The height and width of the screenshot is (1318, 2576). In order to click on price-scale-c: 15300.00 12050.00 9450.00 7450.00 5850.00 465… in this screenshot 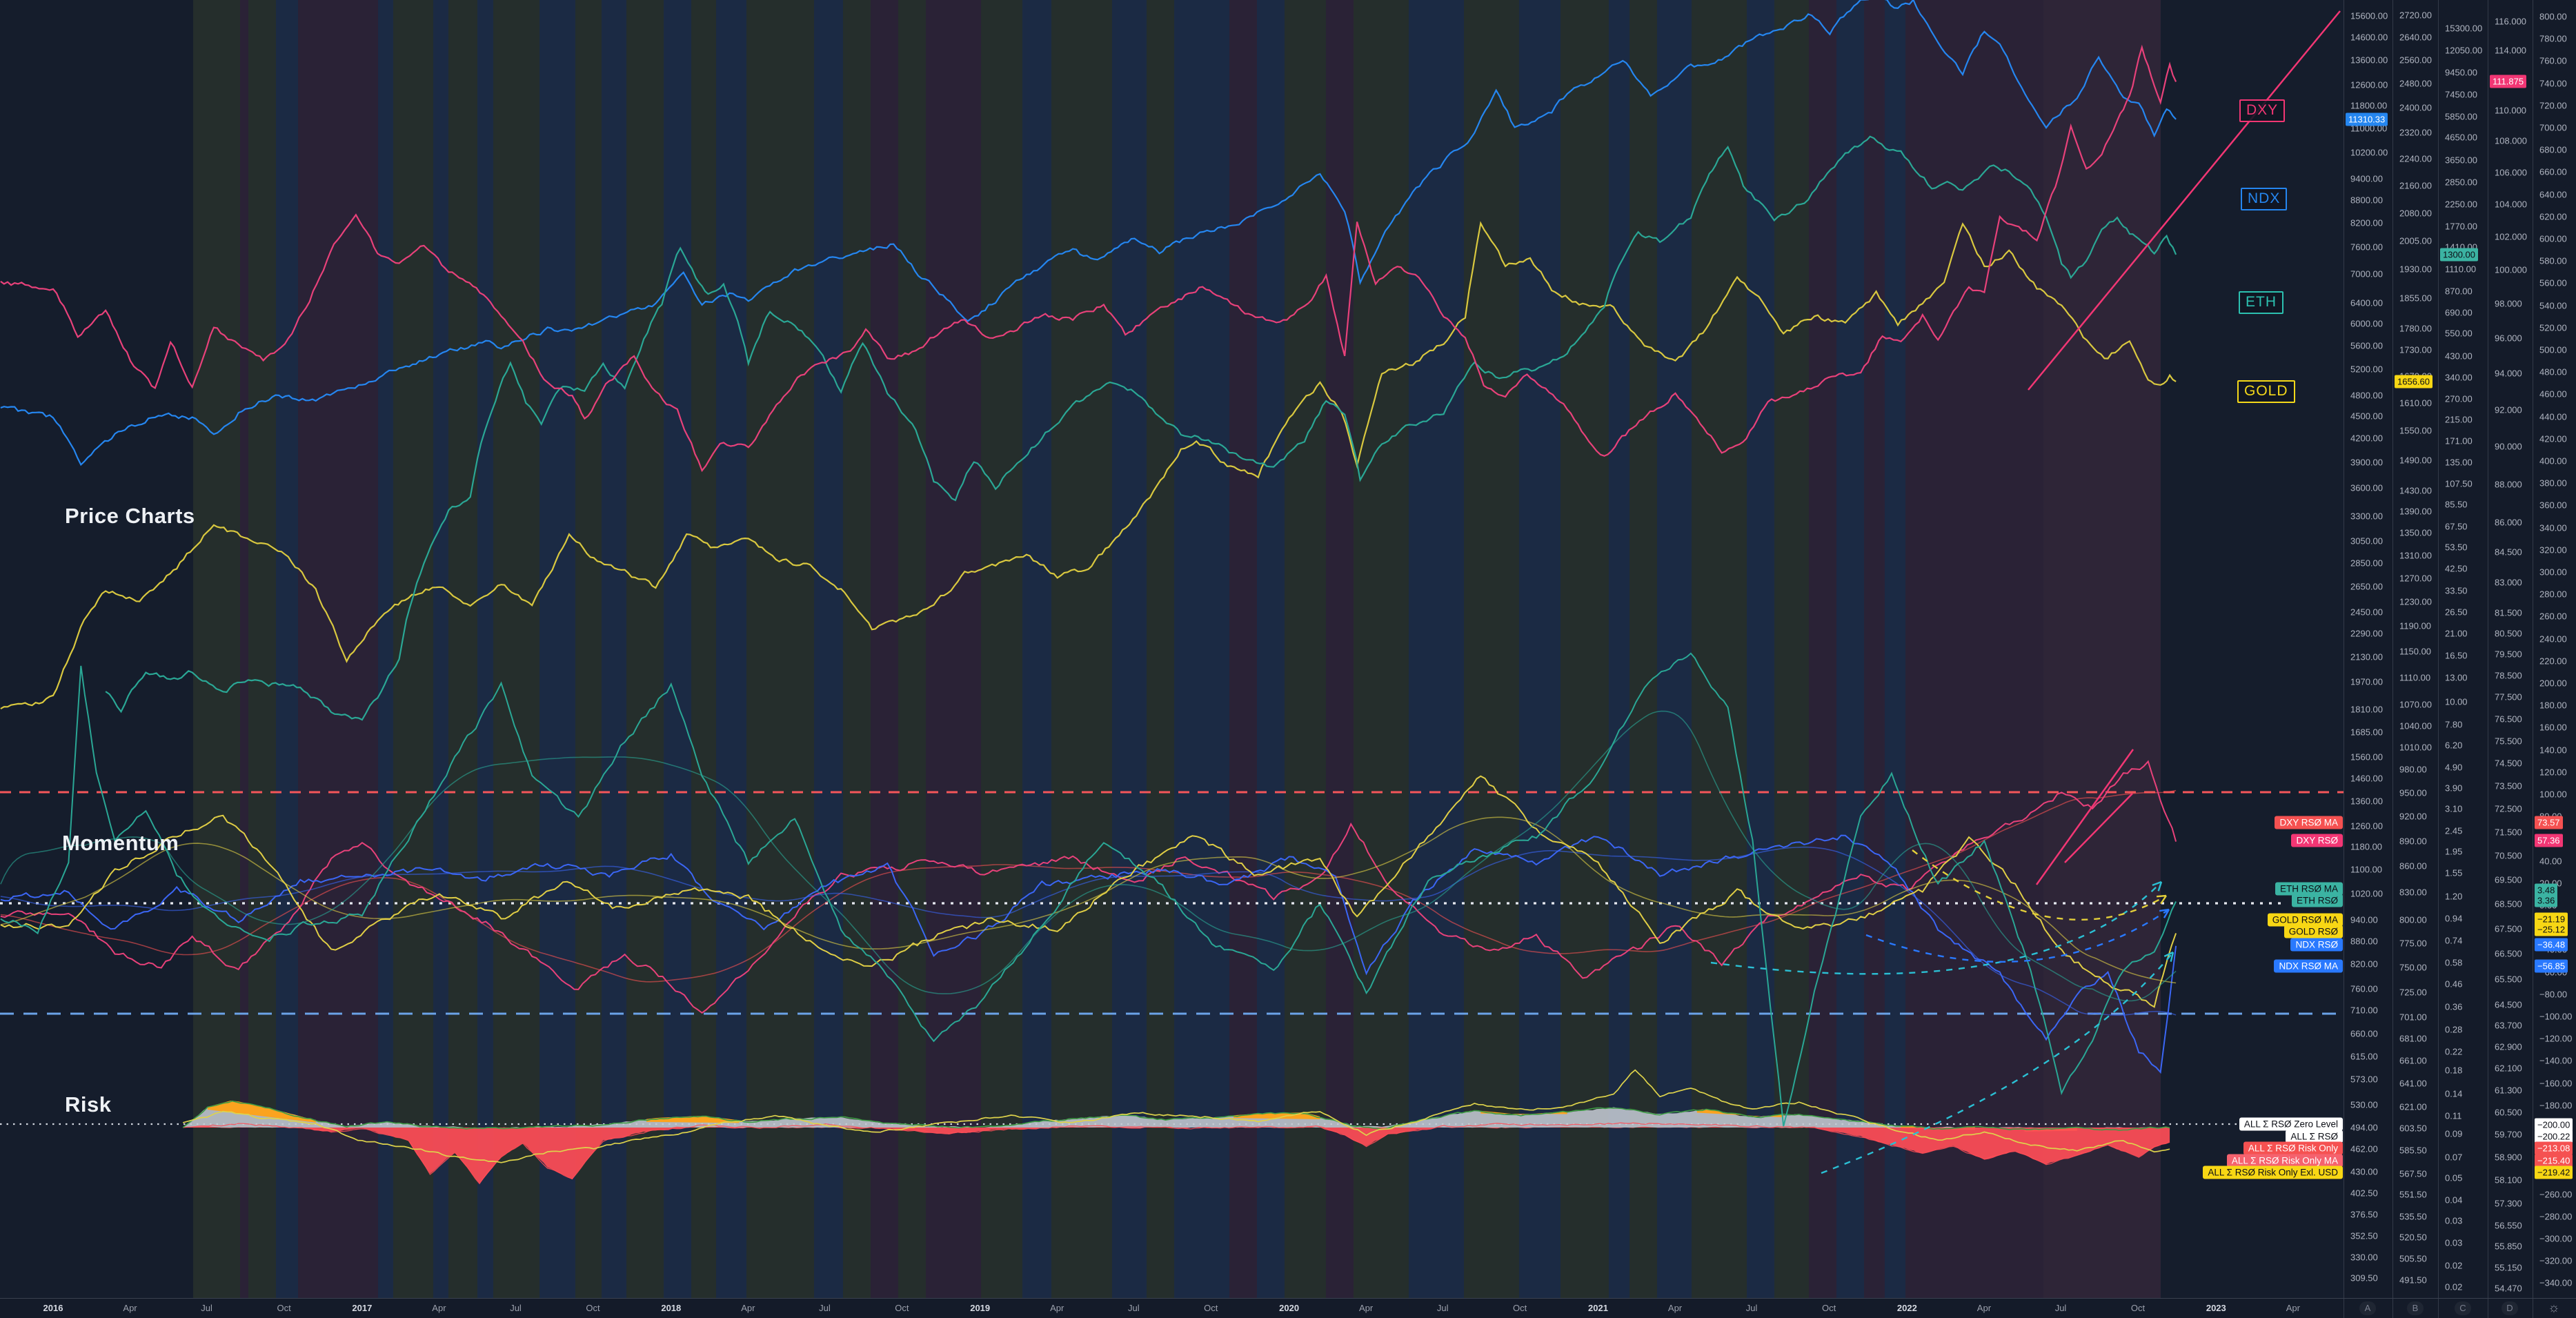, I will do `click(2463, 649)`.